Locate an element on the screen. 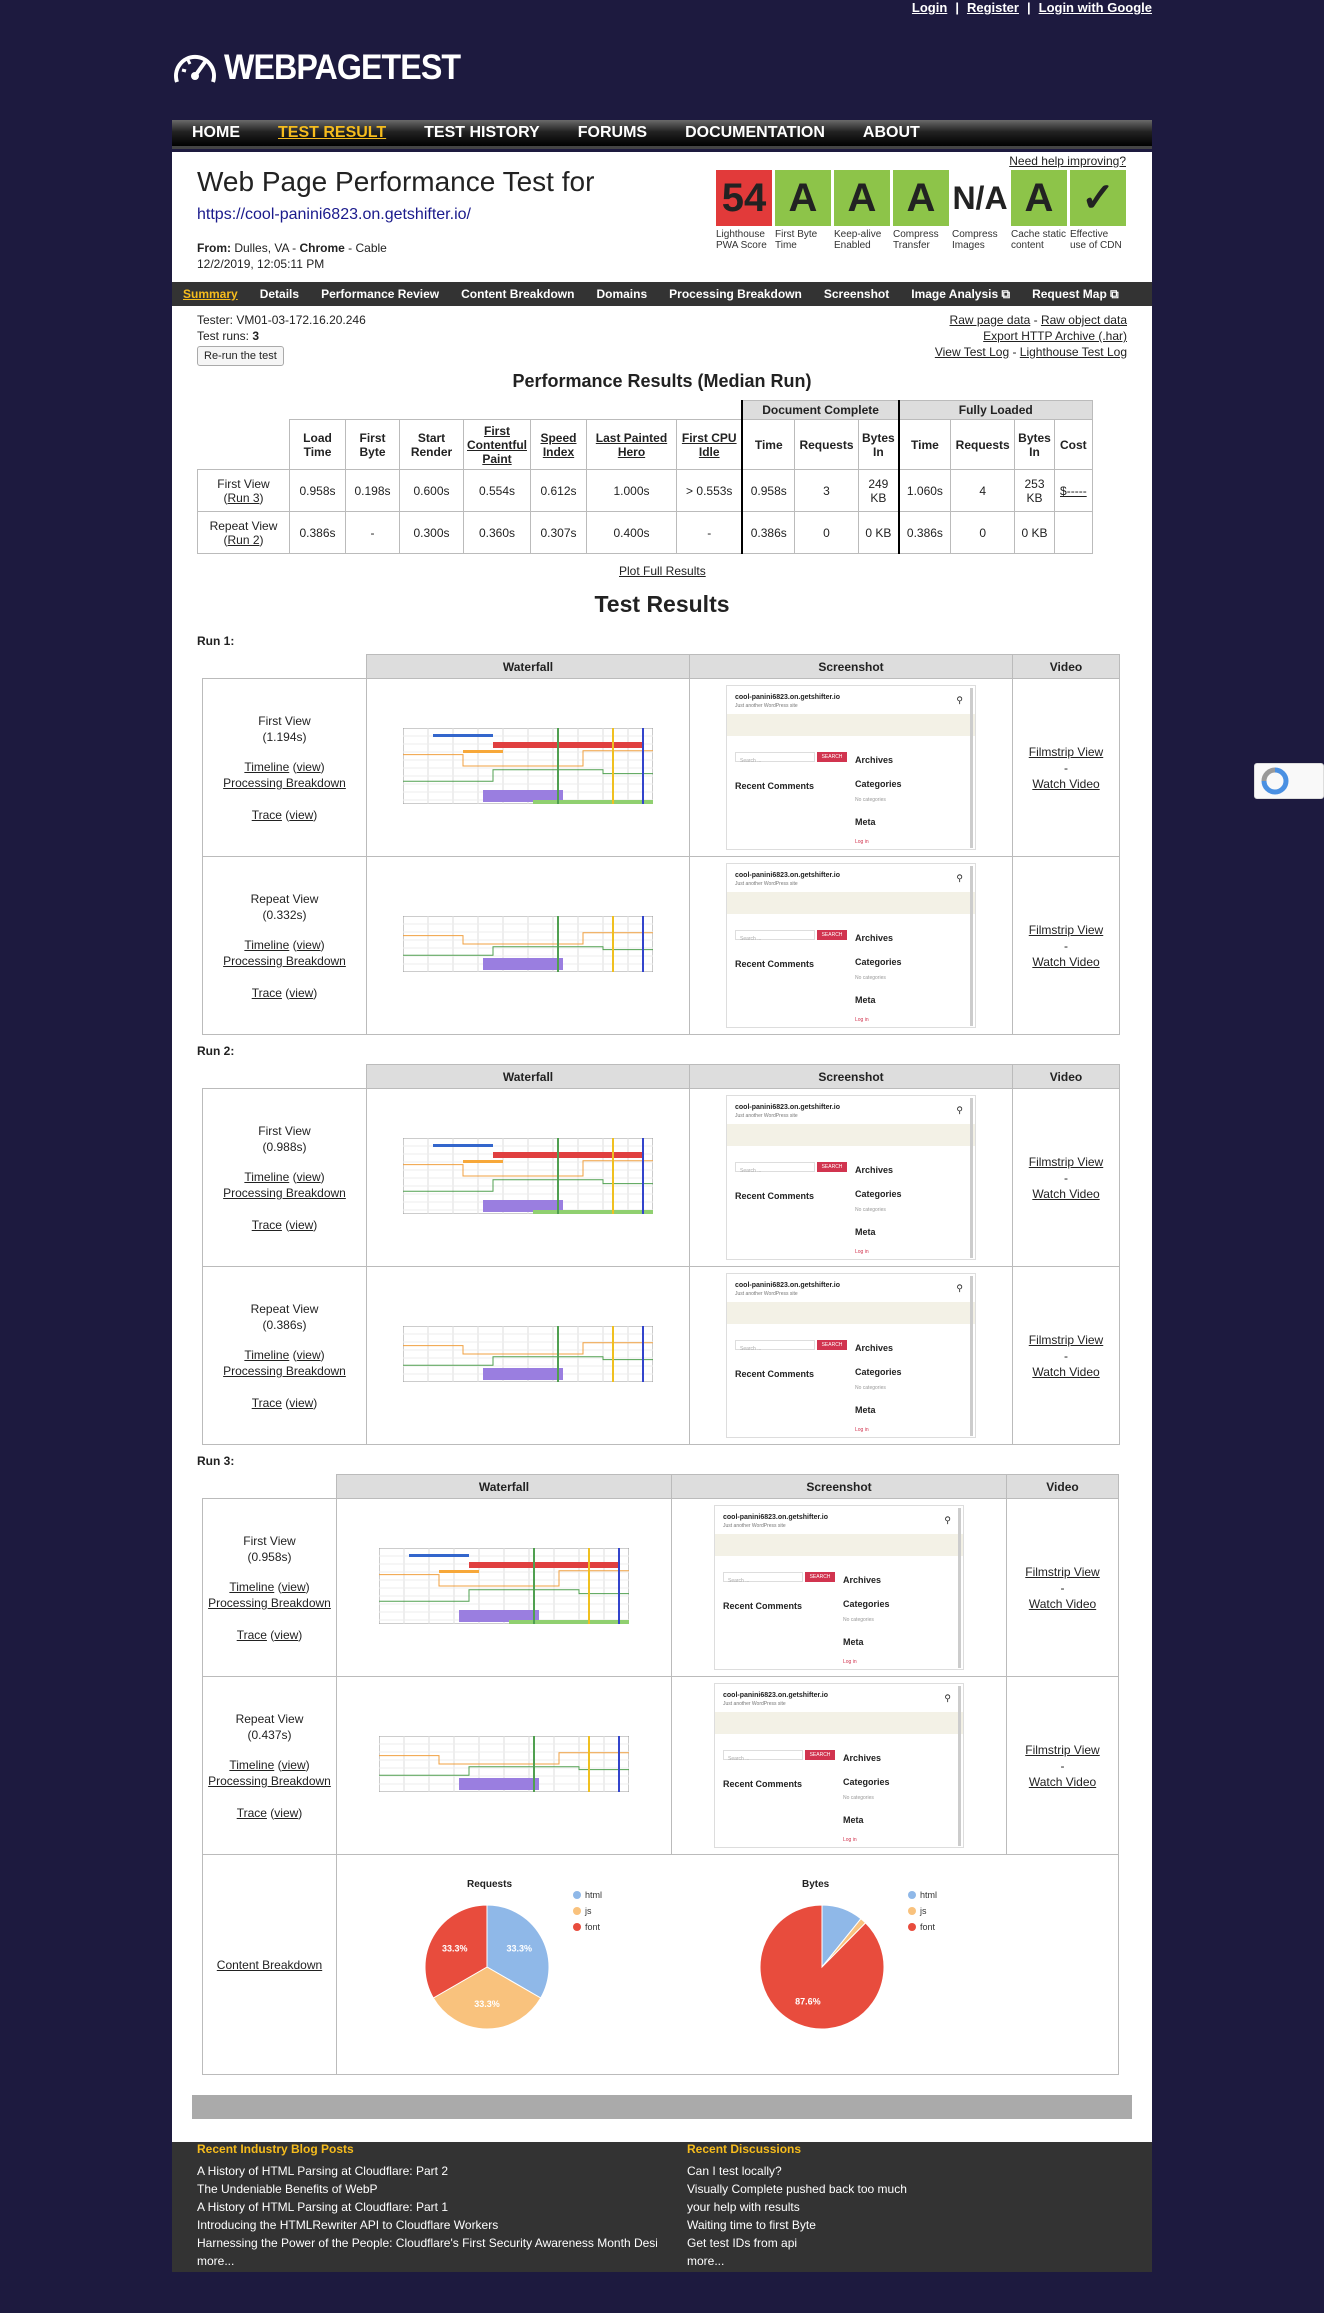  perf-header: Speed Index is located at coordinates (558, 444).